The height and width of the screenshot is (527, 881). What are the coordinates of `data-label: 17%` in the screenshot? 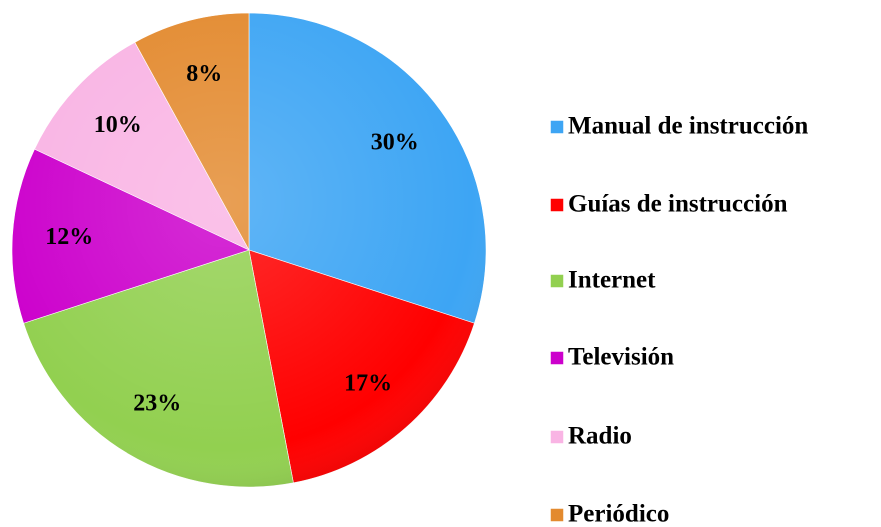 It's located at (368, 384).